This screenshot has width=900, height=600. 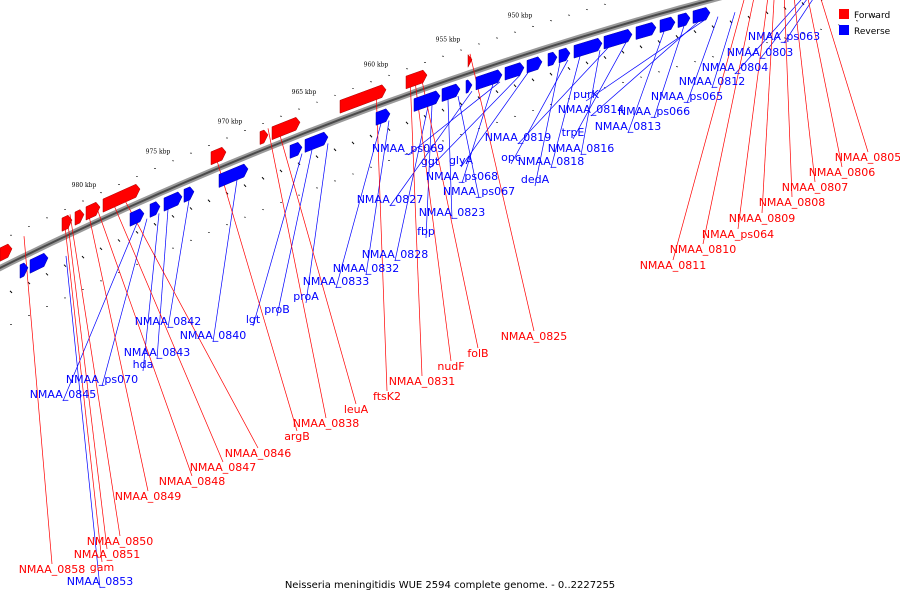 I want to click on reverse-gene-label: NMAA_0827, so click(x=390, y=199).